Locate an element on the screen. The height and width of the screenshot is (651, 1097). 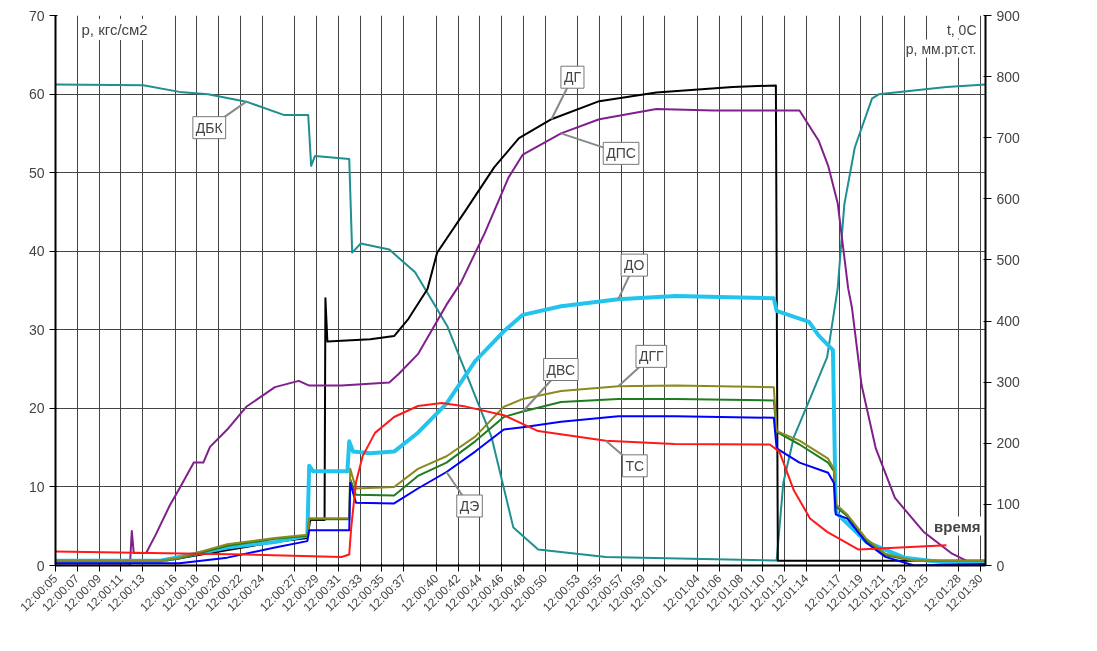
y2-axis-title: t, 0C p, мм.рт.ст. is located at coordinates (941, 39).